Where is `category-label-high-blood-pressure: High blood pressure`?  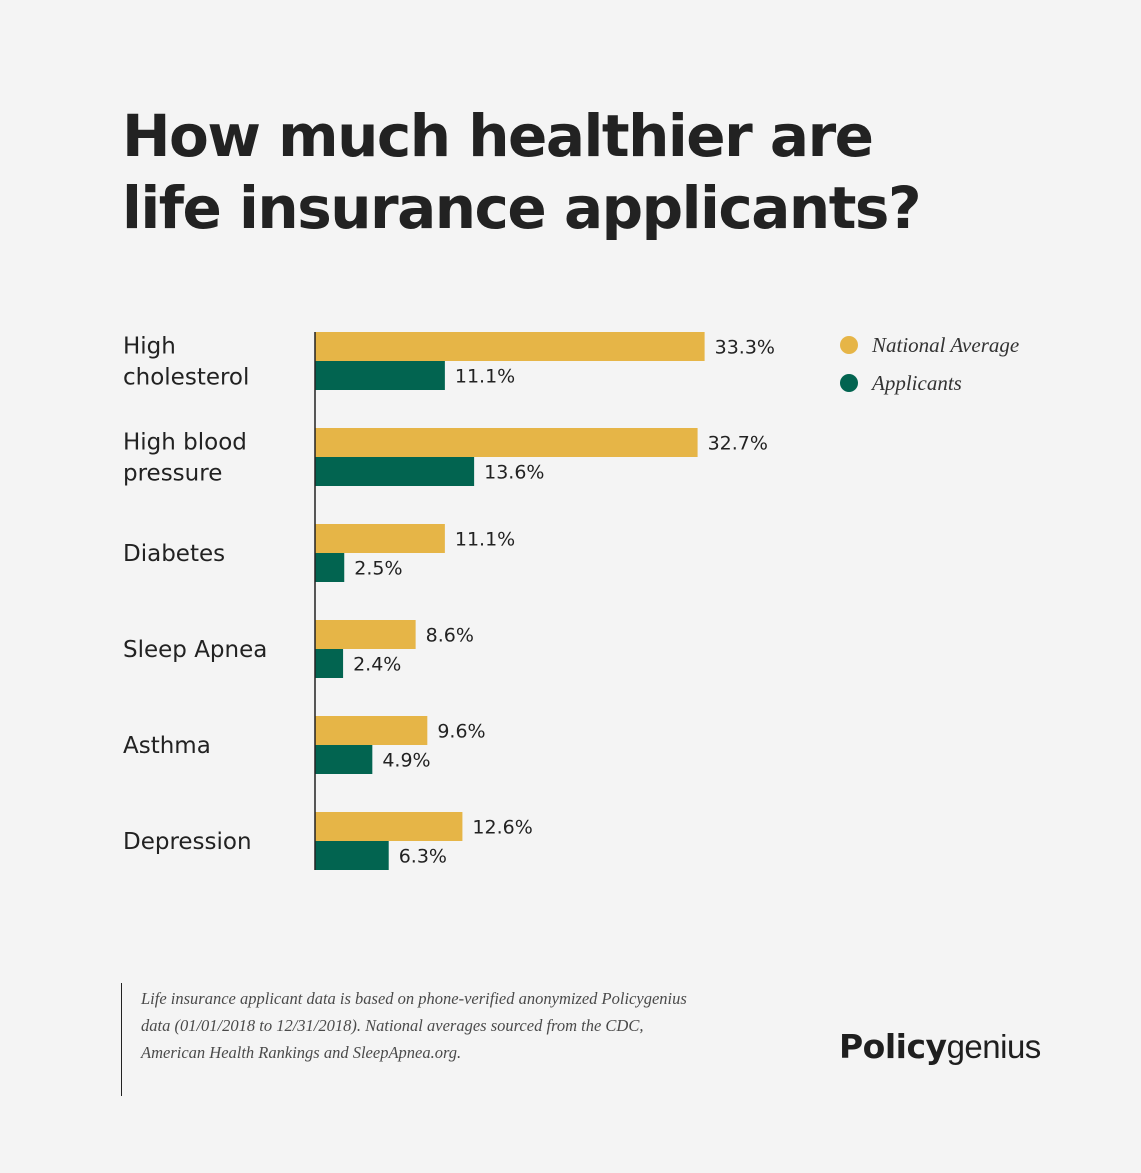 category-label-high-blood-pressure: High blood pressure is located at coordinates (185, 458).